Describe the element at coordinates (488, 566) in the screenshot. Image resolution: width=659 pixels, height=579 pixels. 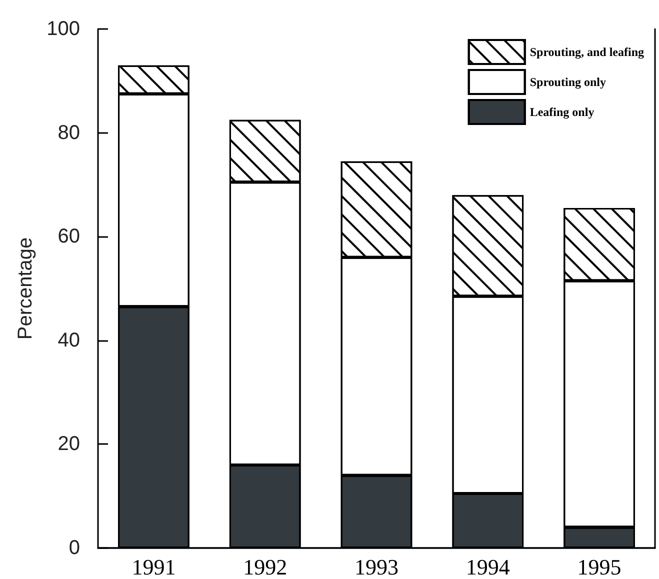
I see `x-tick-label: 1994` at that location.